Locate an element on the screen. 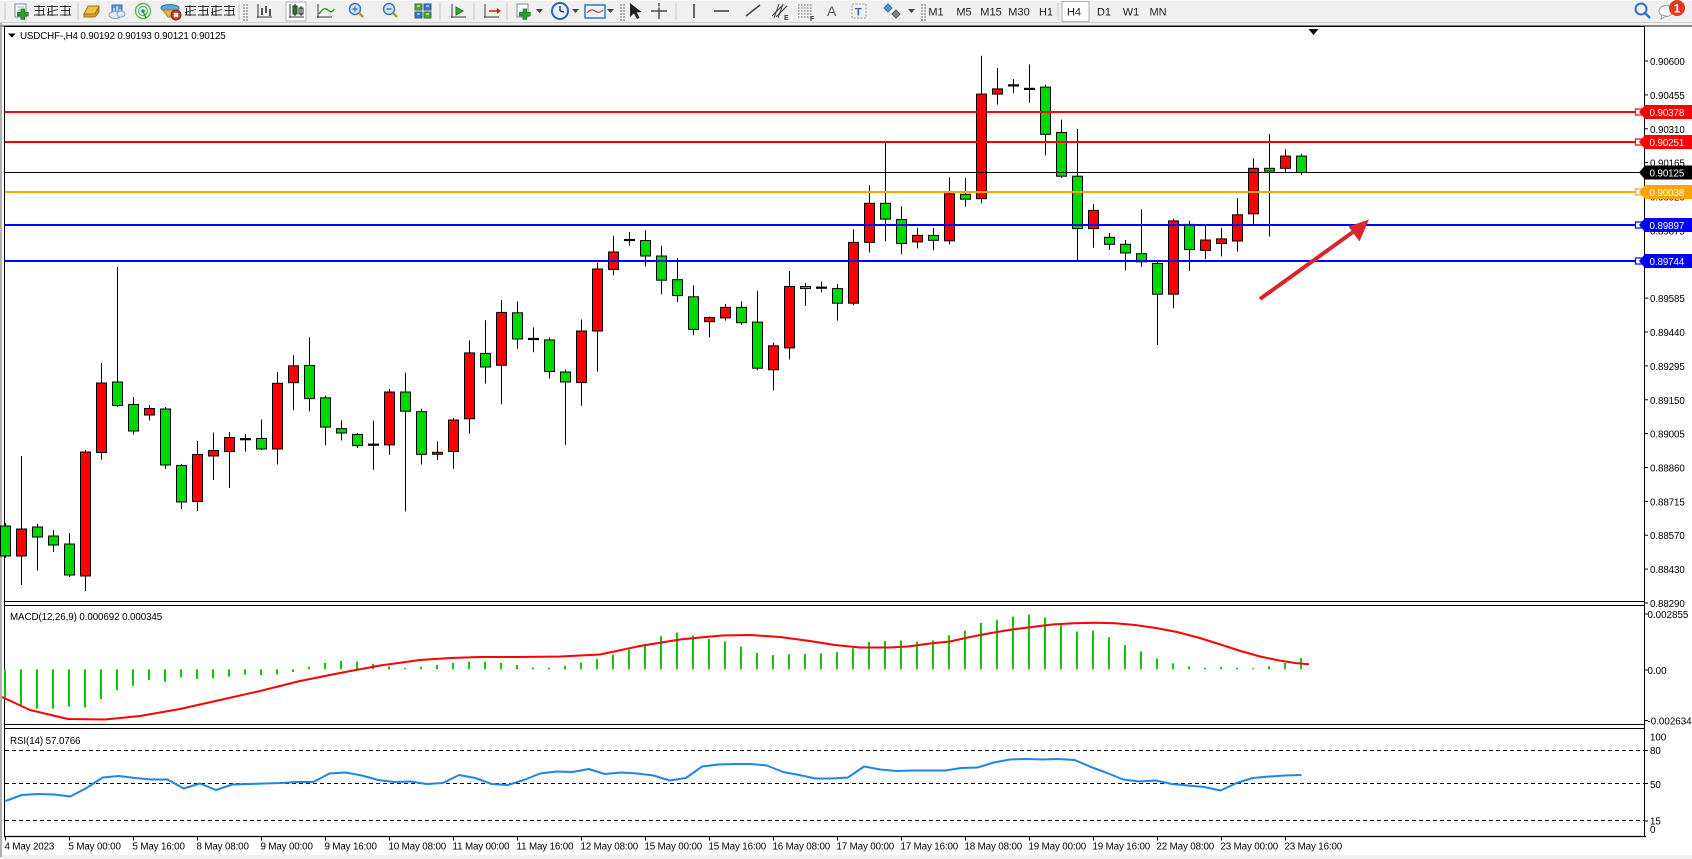 The image size is (1692, 859). svg-text: 0.89897 is located at coordinates (1667, 226).